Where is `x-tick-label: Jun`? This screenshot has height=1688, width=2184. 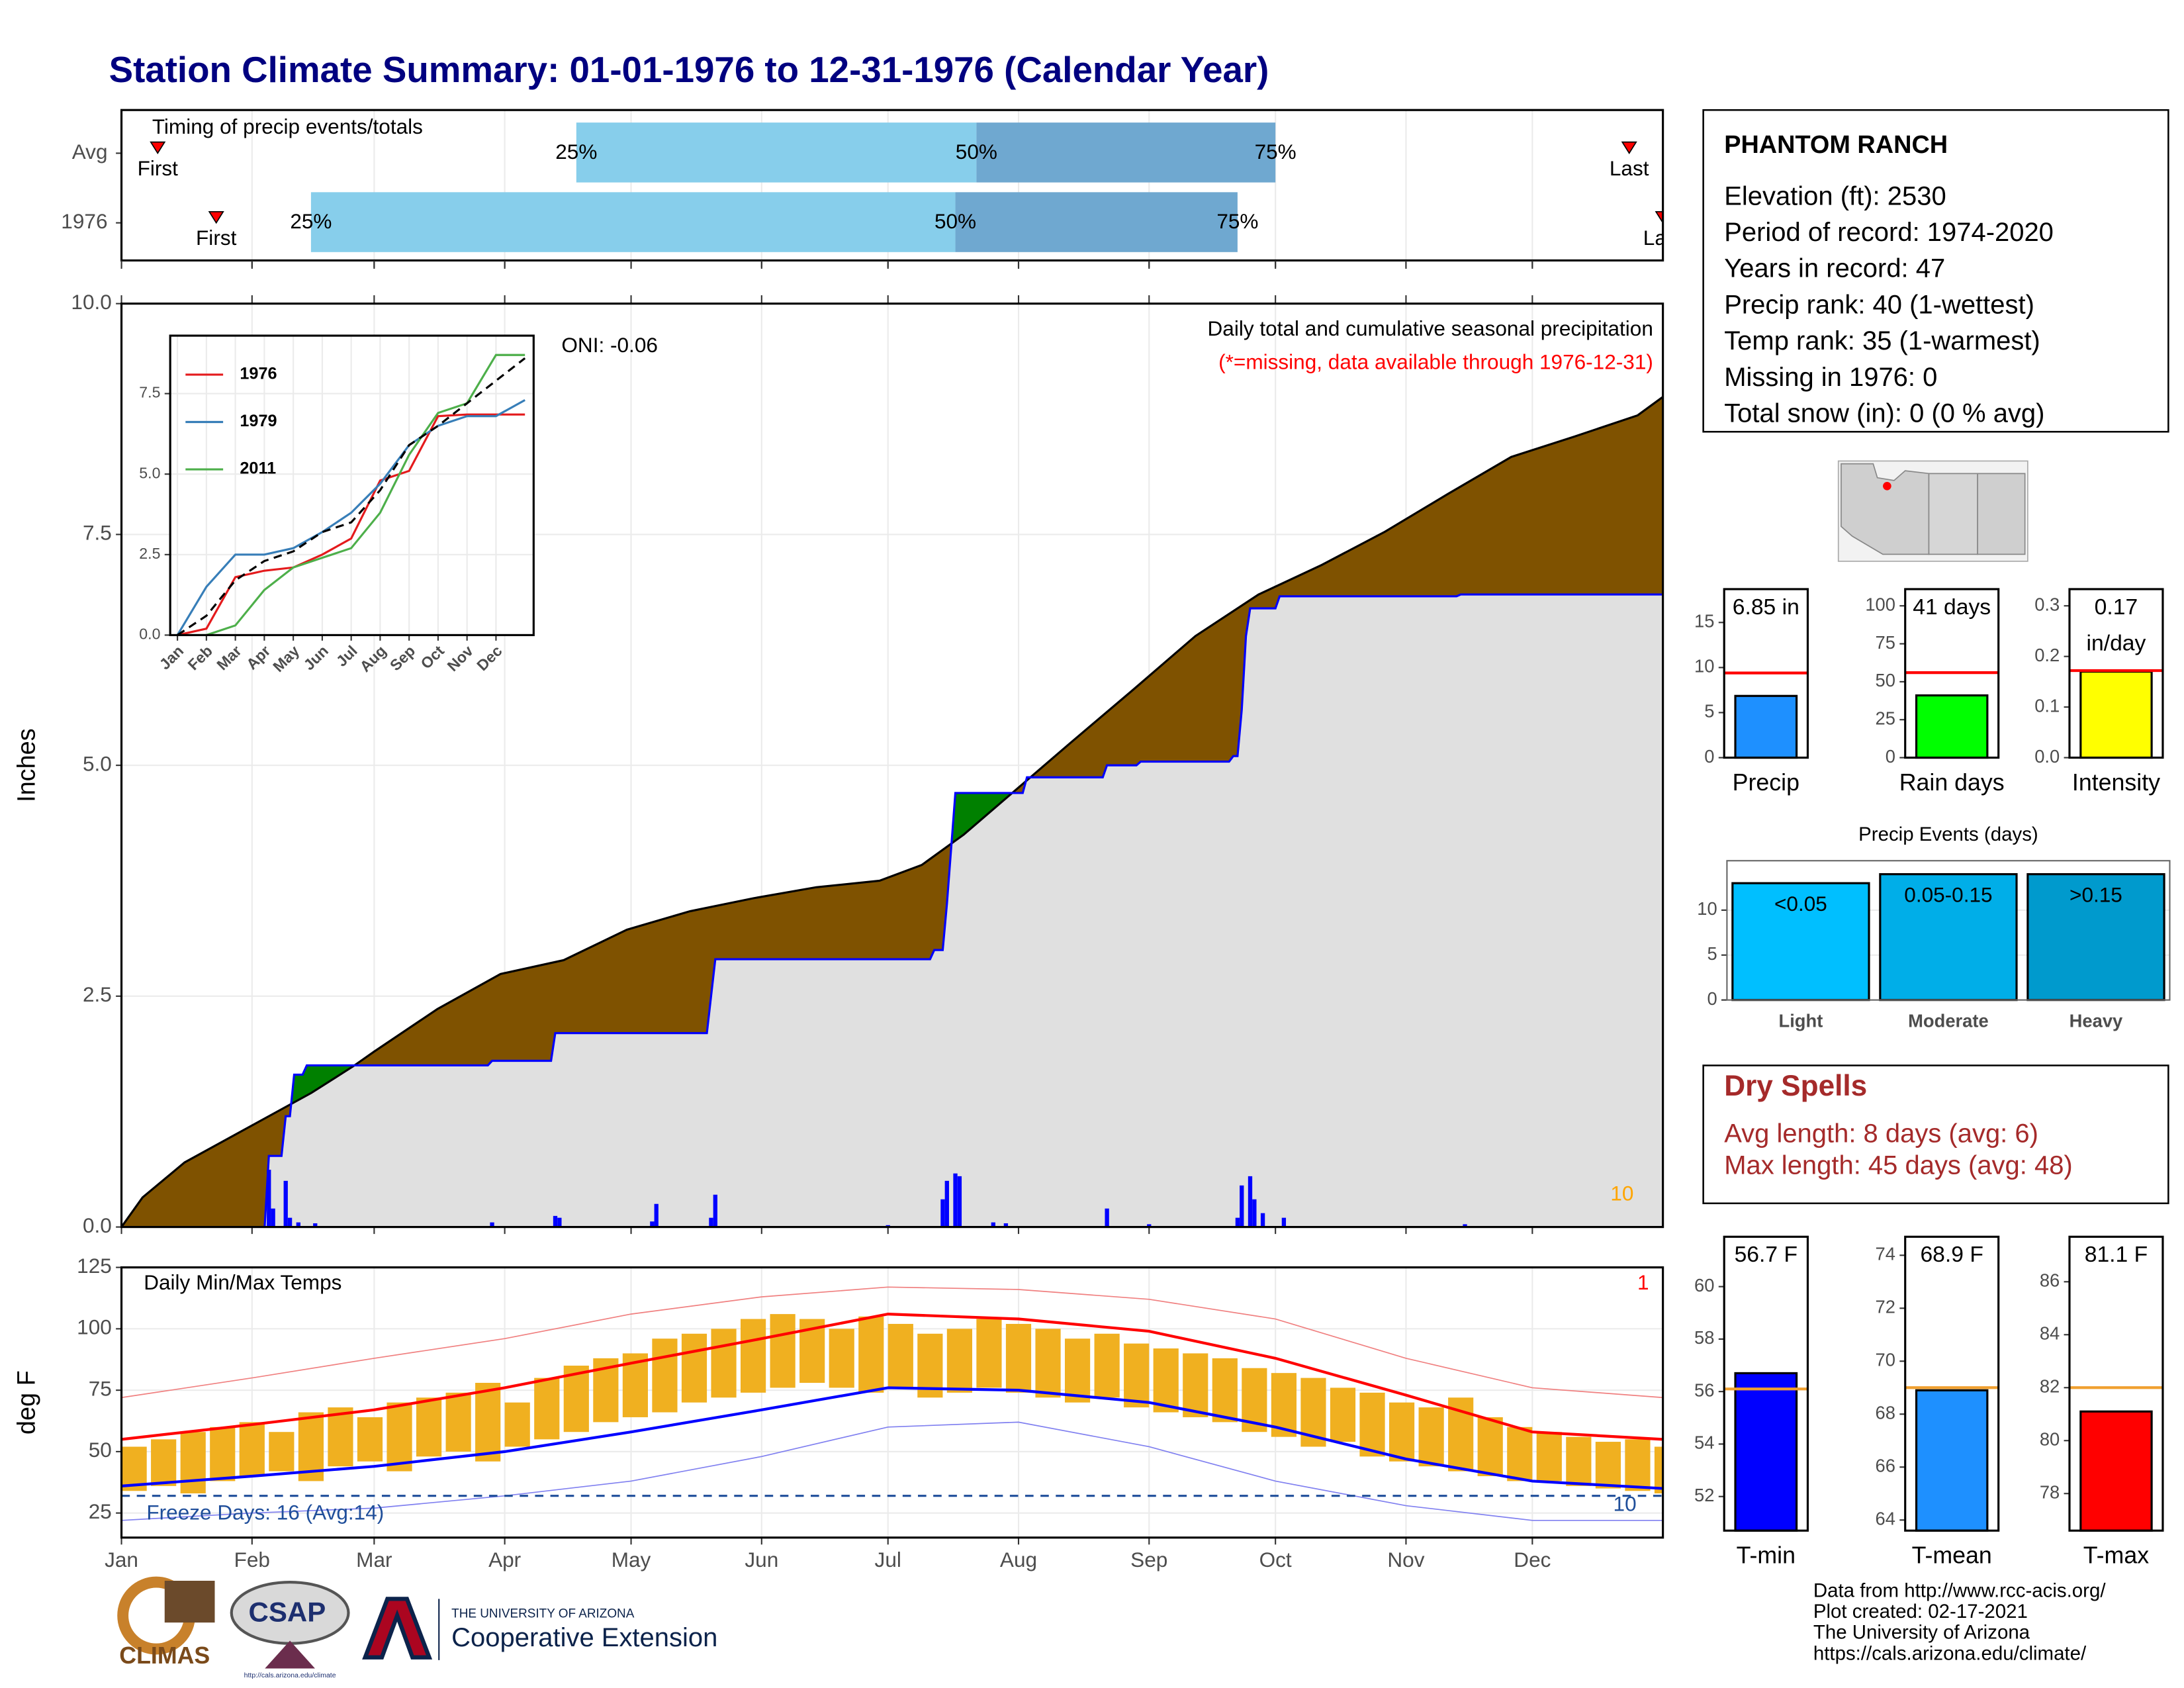 x-tick-label: Jun is located at coordinates (761, 1559).